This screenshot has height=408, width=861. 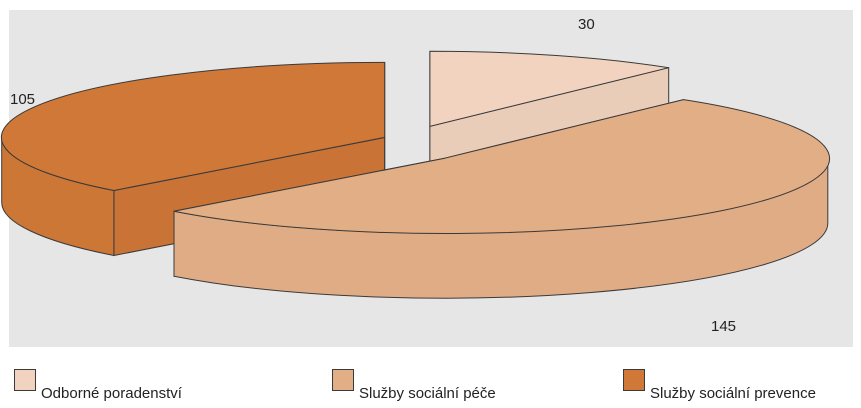 What do you see at coordinates (25, 380) in the screenshot?
I see `legend-swatch-odborne-poradenstvi` at bounding box center [25, 380].